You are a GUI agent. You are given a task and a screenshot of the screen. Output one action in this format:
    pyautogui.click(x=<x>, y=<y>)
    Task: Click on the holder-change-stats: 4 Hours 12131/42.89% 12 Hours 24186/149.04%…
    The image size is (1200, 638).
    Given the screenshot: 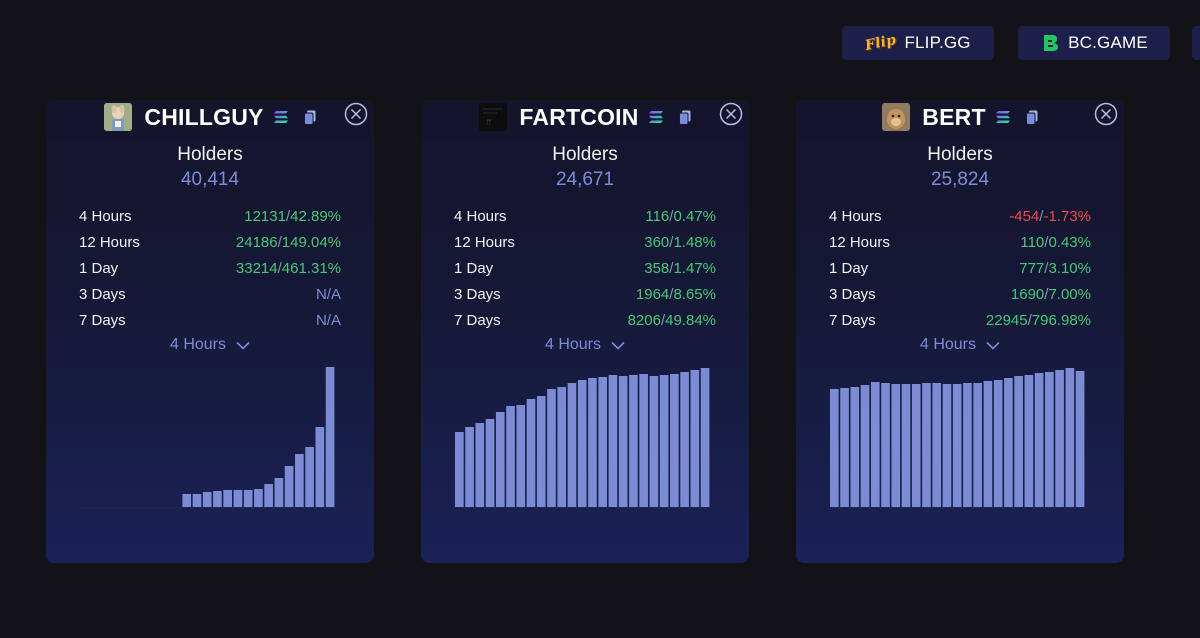 What is the action you would take?
    pyautogui.click(x=210, y=268)
    